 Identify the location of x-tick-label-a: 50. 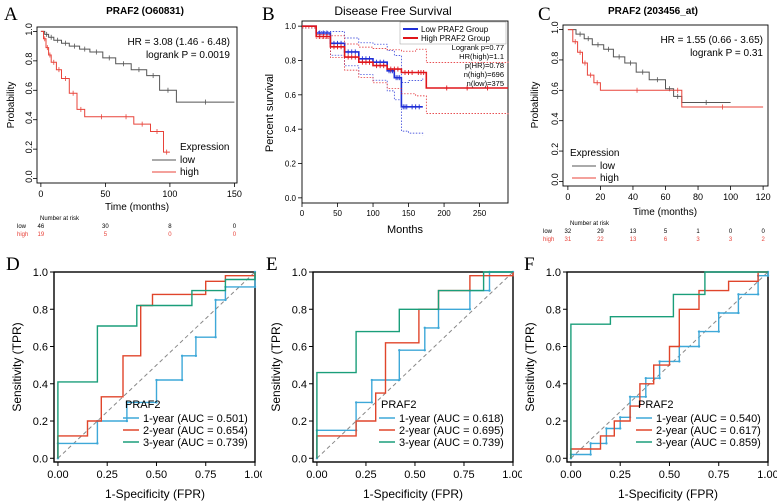
(105, 194).